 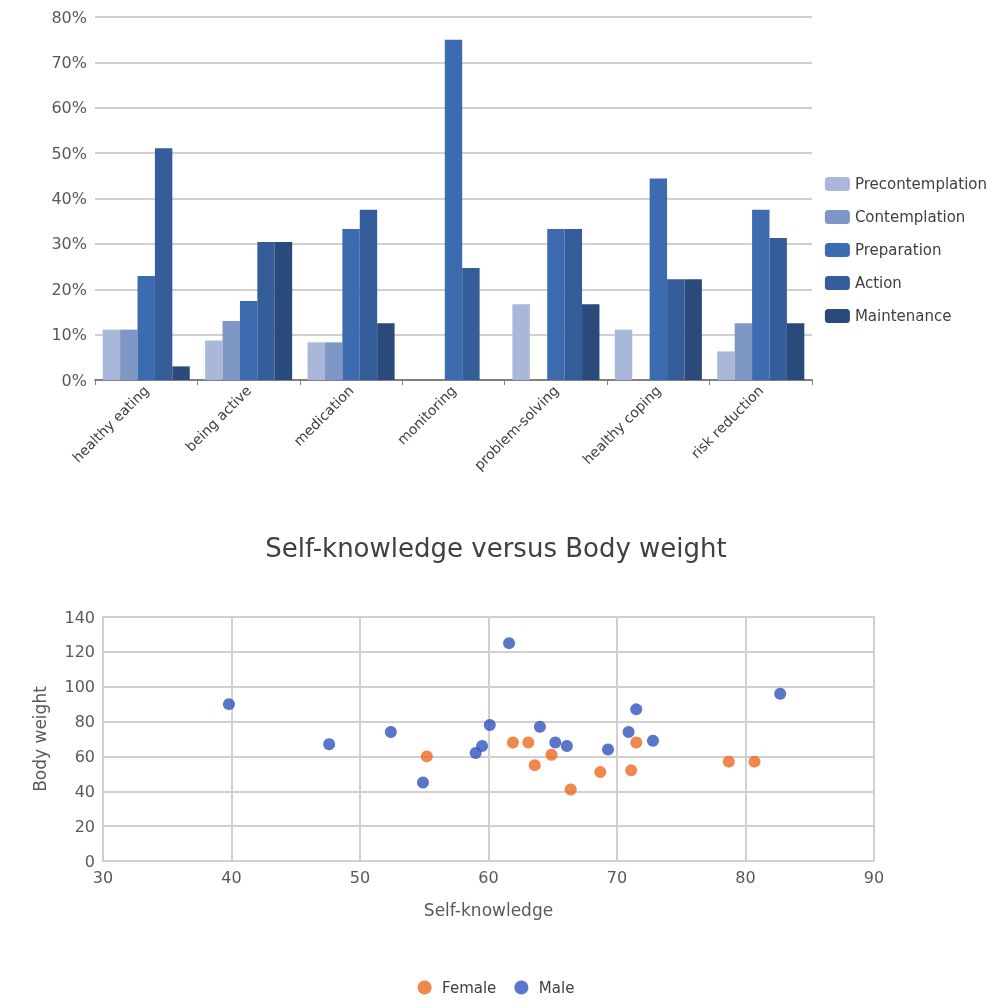 I want to click on y-tick-label: 80, so click(x=84, y=722).